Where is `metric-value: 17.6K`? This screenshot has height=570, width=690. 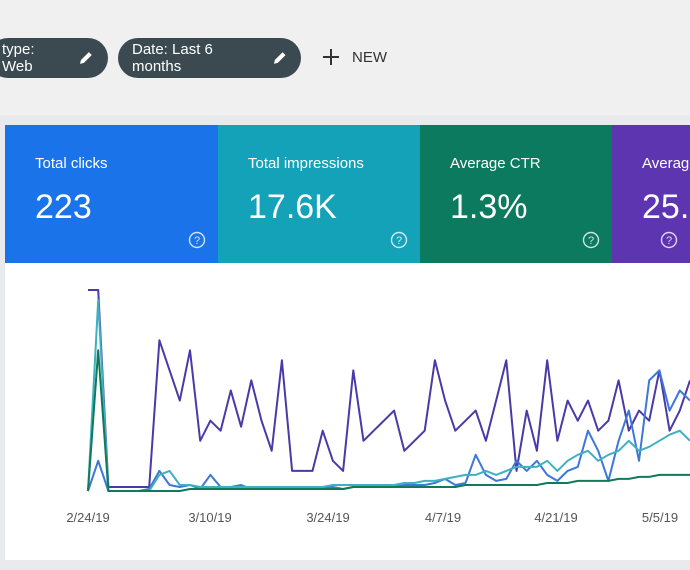
metric-value: 17.6K is located at coordinates (292, 207).